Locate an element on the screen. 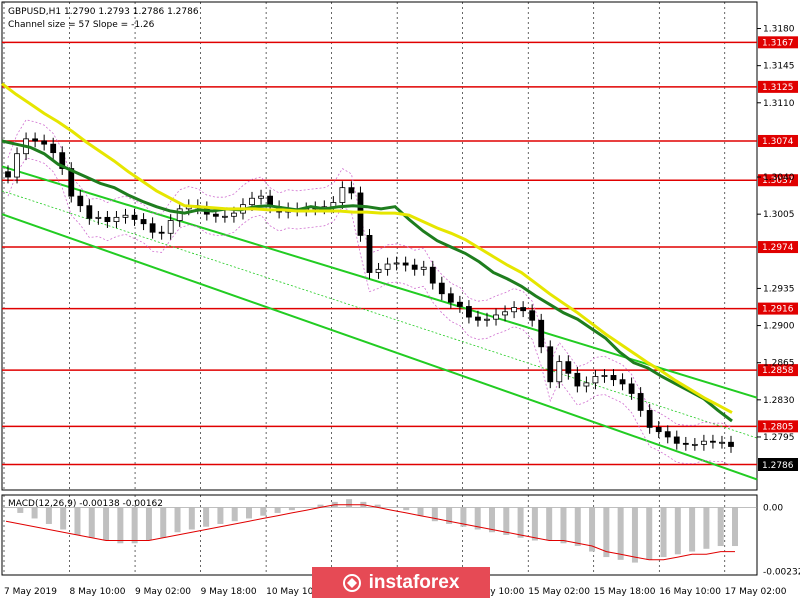 This screenshot has width=800, height=600. x-tick-label: 10 May 10:00 is located at coordinates (297, 592).